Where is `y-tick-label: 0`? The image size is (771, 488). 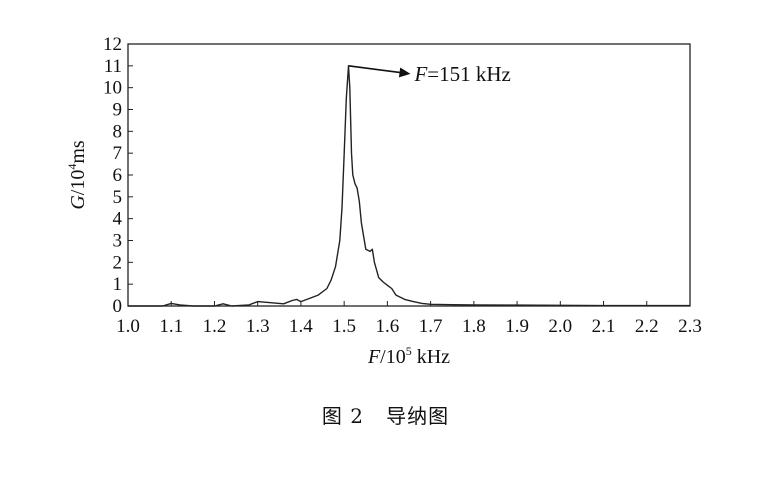
y-tick-label: 0 is located at coordinates (118, 306).